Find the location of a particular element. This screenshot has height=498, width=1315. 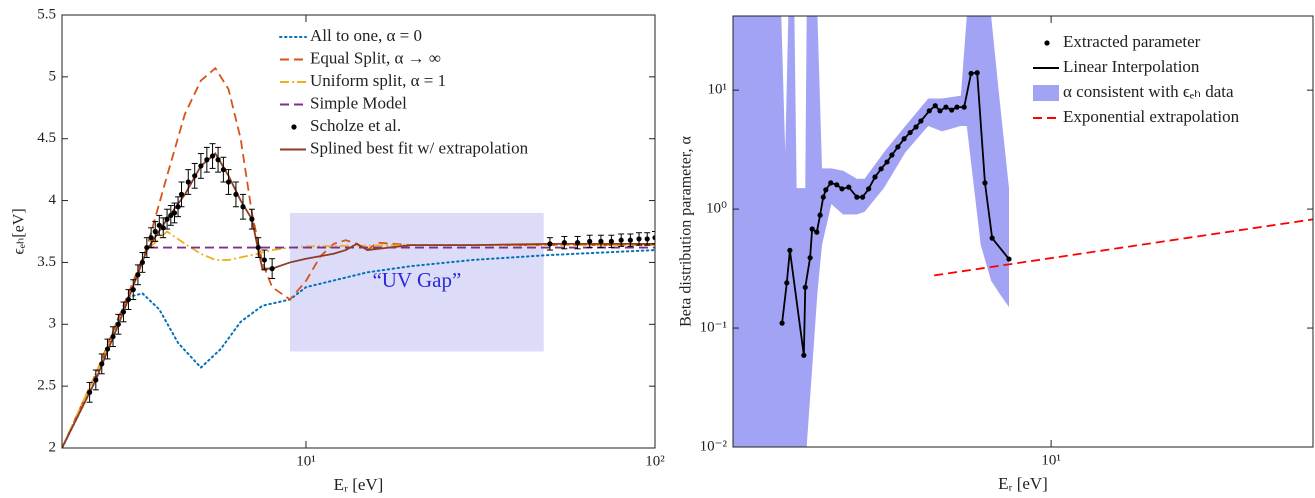

y-tick-label: 2 is located at coordinates (53, 447).